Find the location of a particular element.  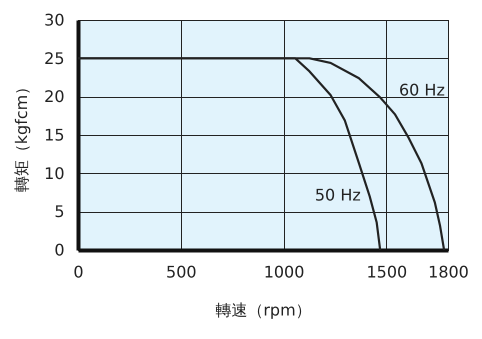

x-tick-label: 500 is located at coordinates (181, 272).